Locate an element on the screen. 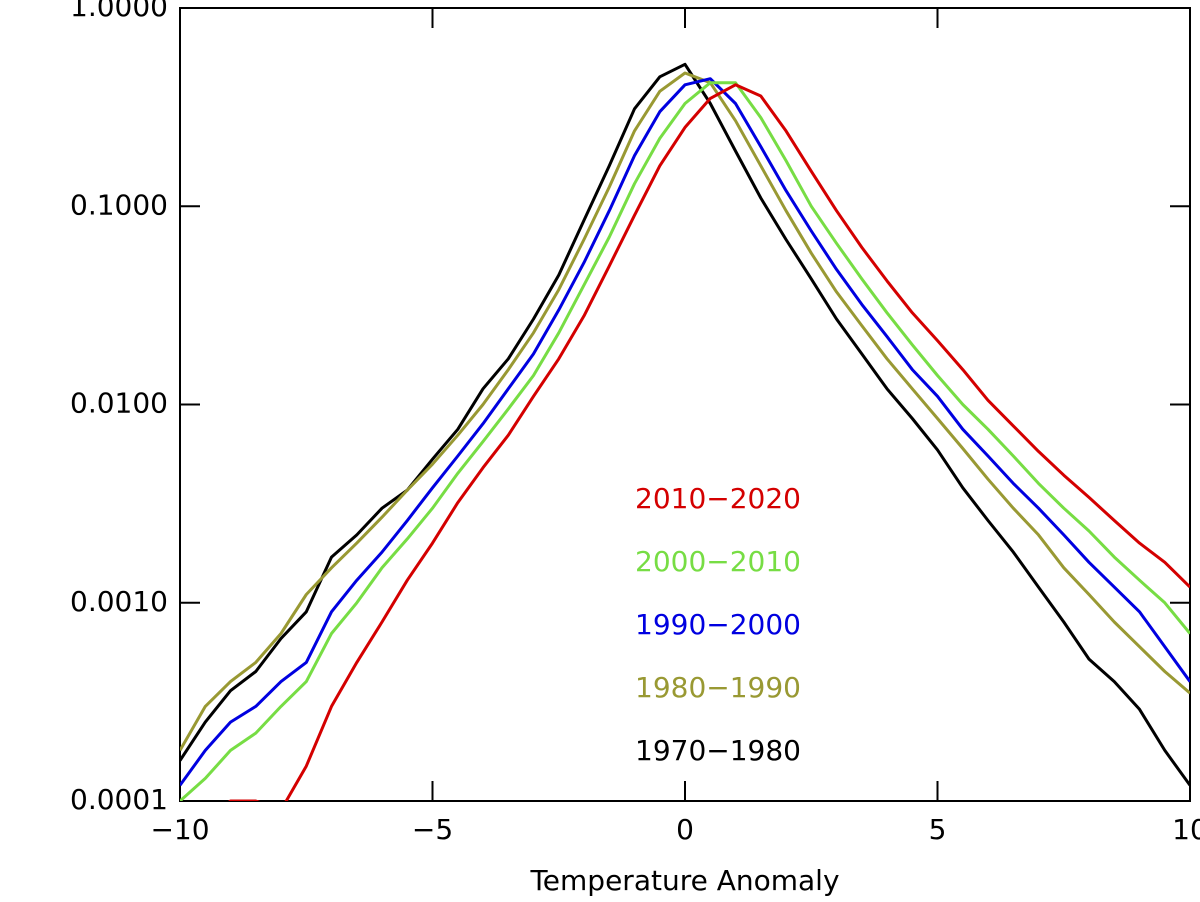 This screenshot has width=1200, height=902. legend-label: 1980−1990 is located at coordinates (718, 687).